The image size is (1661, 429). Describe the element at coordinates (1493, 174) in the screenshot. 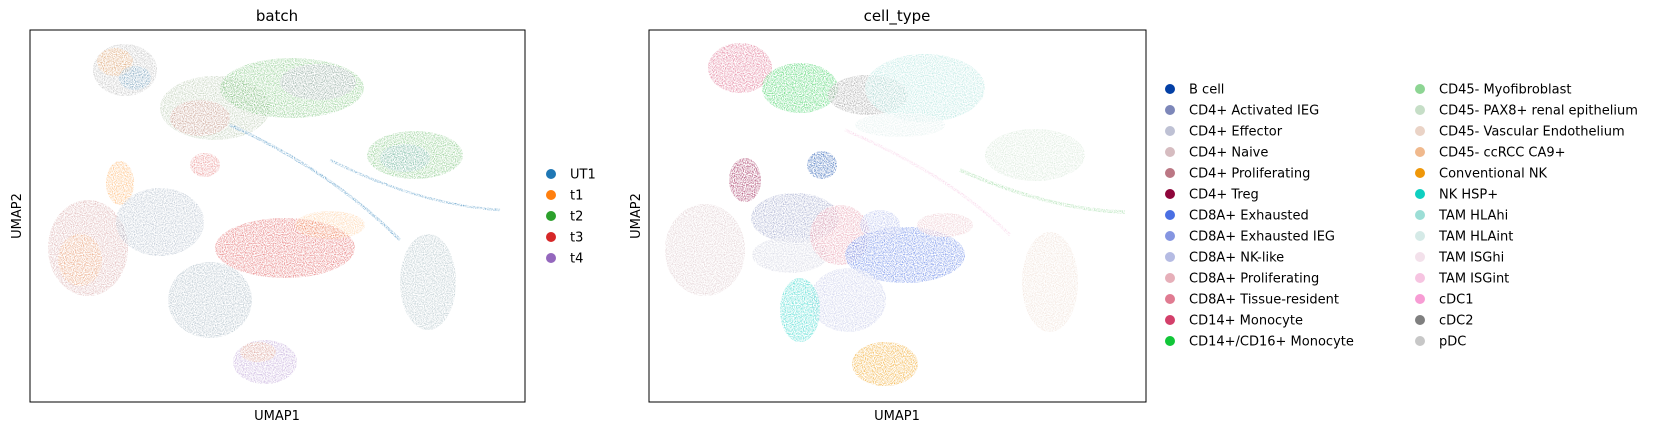

I see `legend-label: Conventional NK` at that location.